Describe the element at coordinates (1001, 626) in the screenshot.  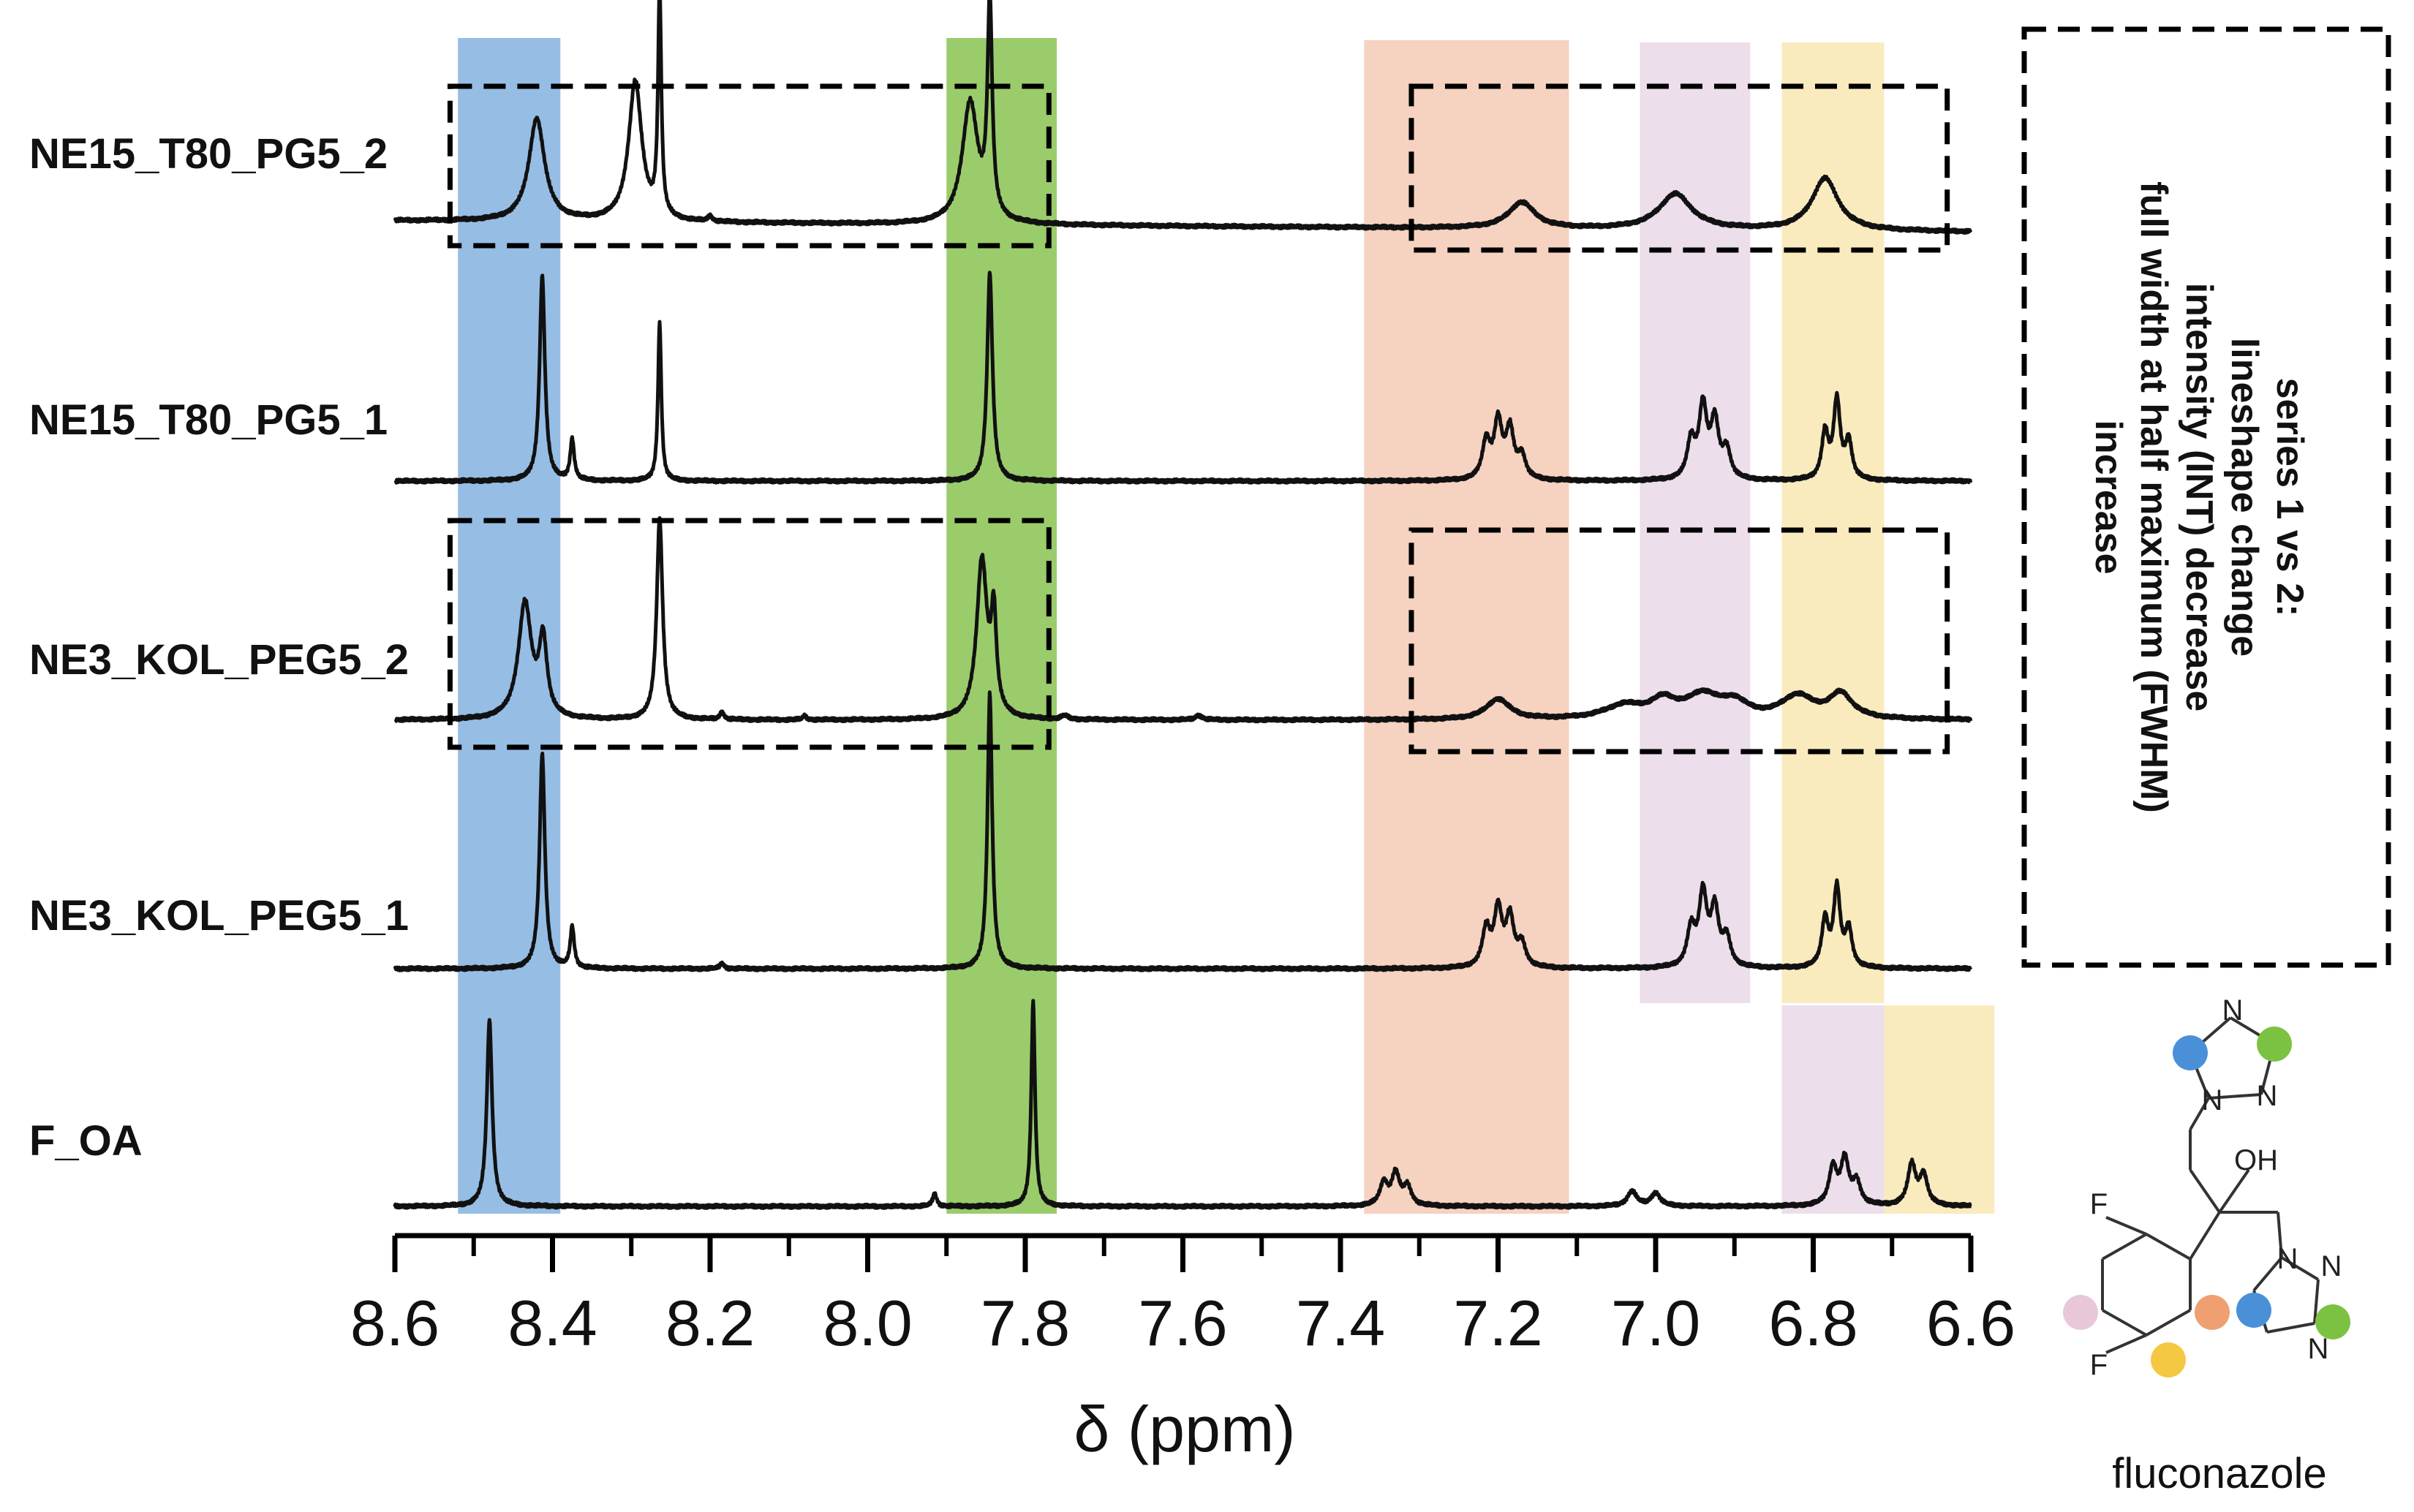
I see `band-triazole-H-green` at that location.